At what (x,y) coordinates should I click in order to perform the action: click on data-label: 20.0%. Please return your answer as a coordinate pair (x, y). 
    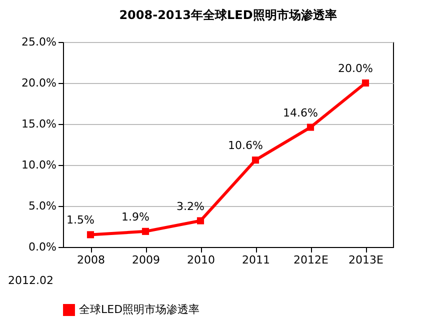
    Looking at the image, I should click on (355, 68).